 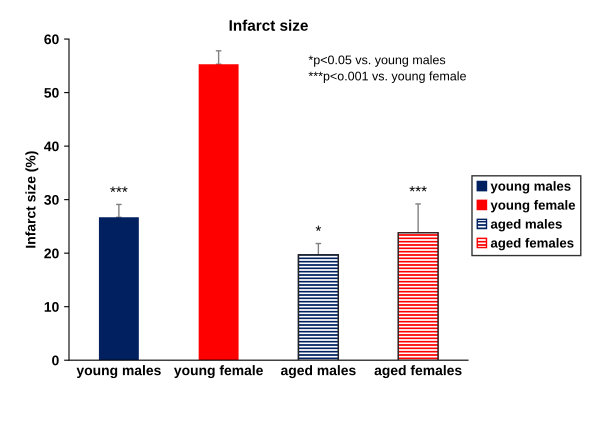 I want to click on legend-label: young males, so click(x=530, y=187).